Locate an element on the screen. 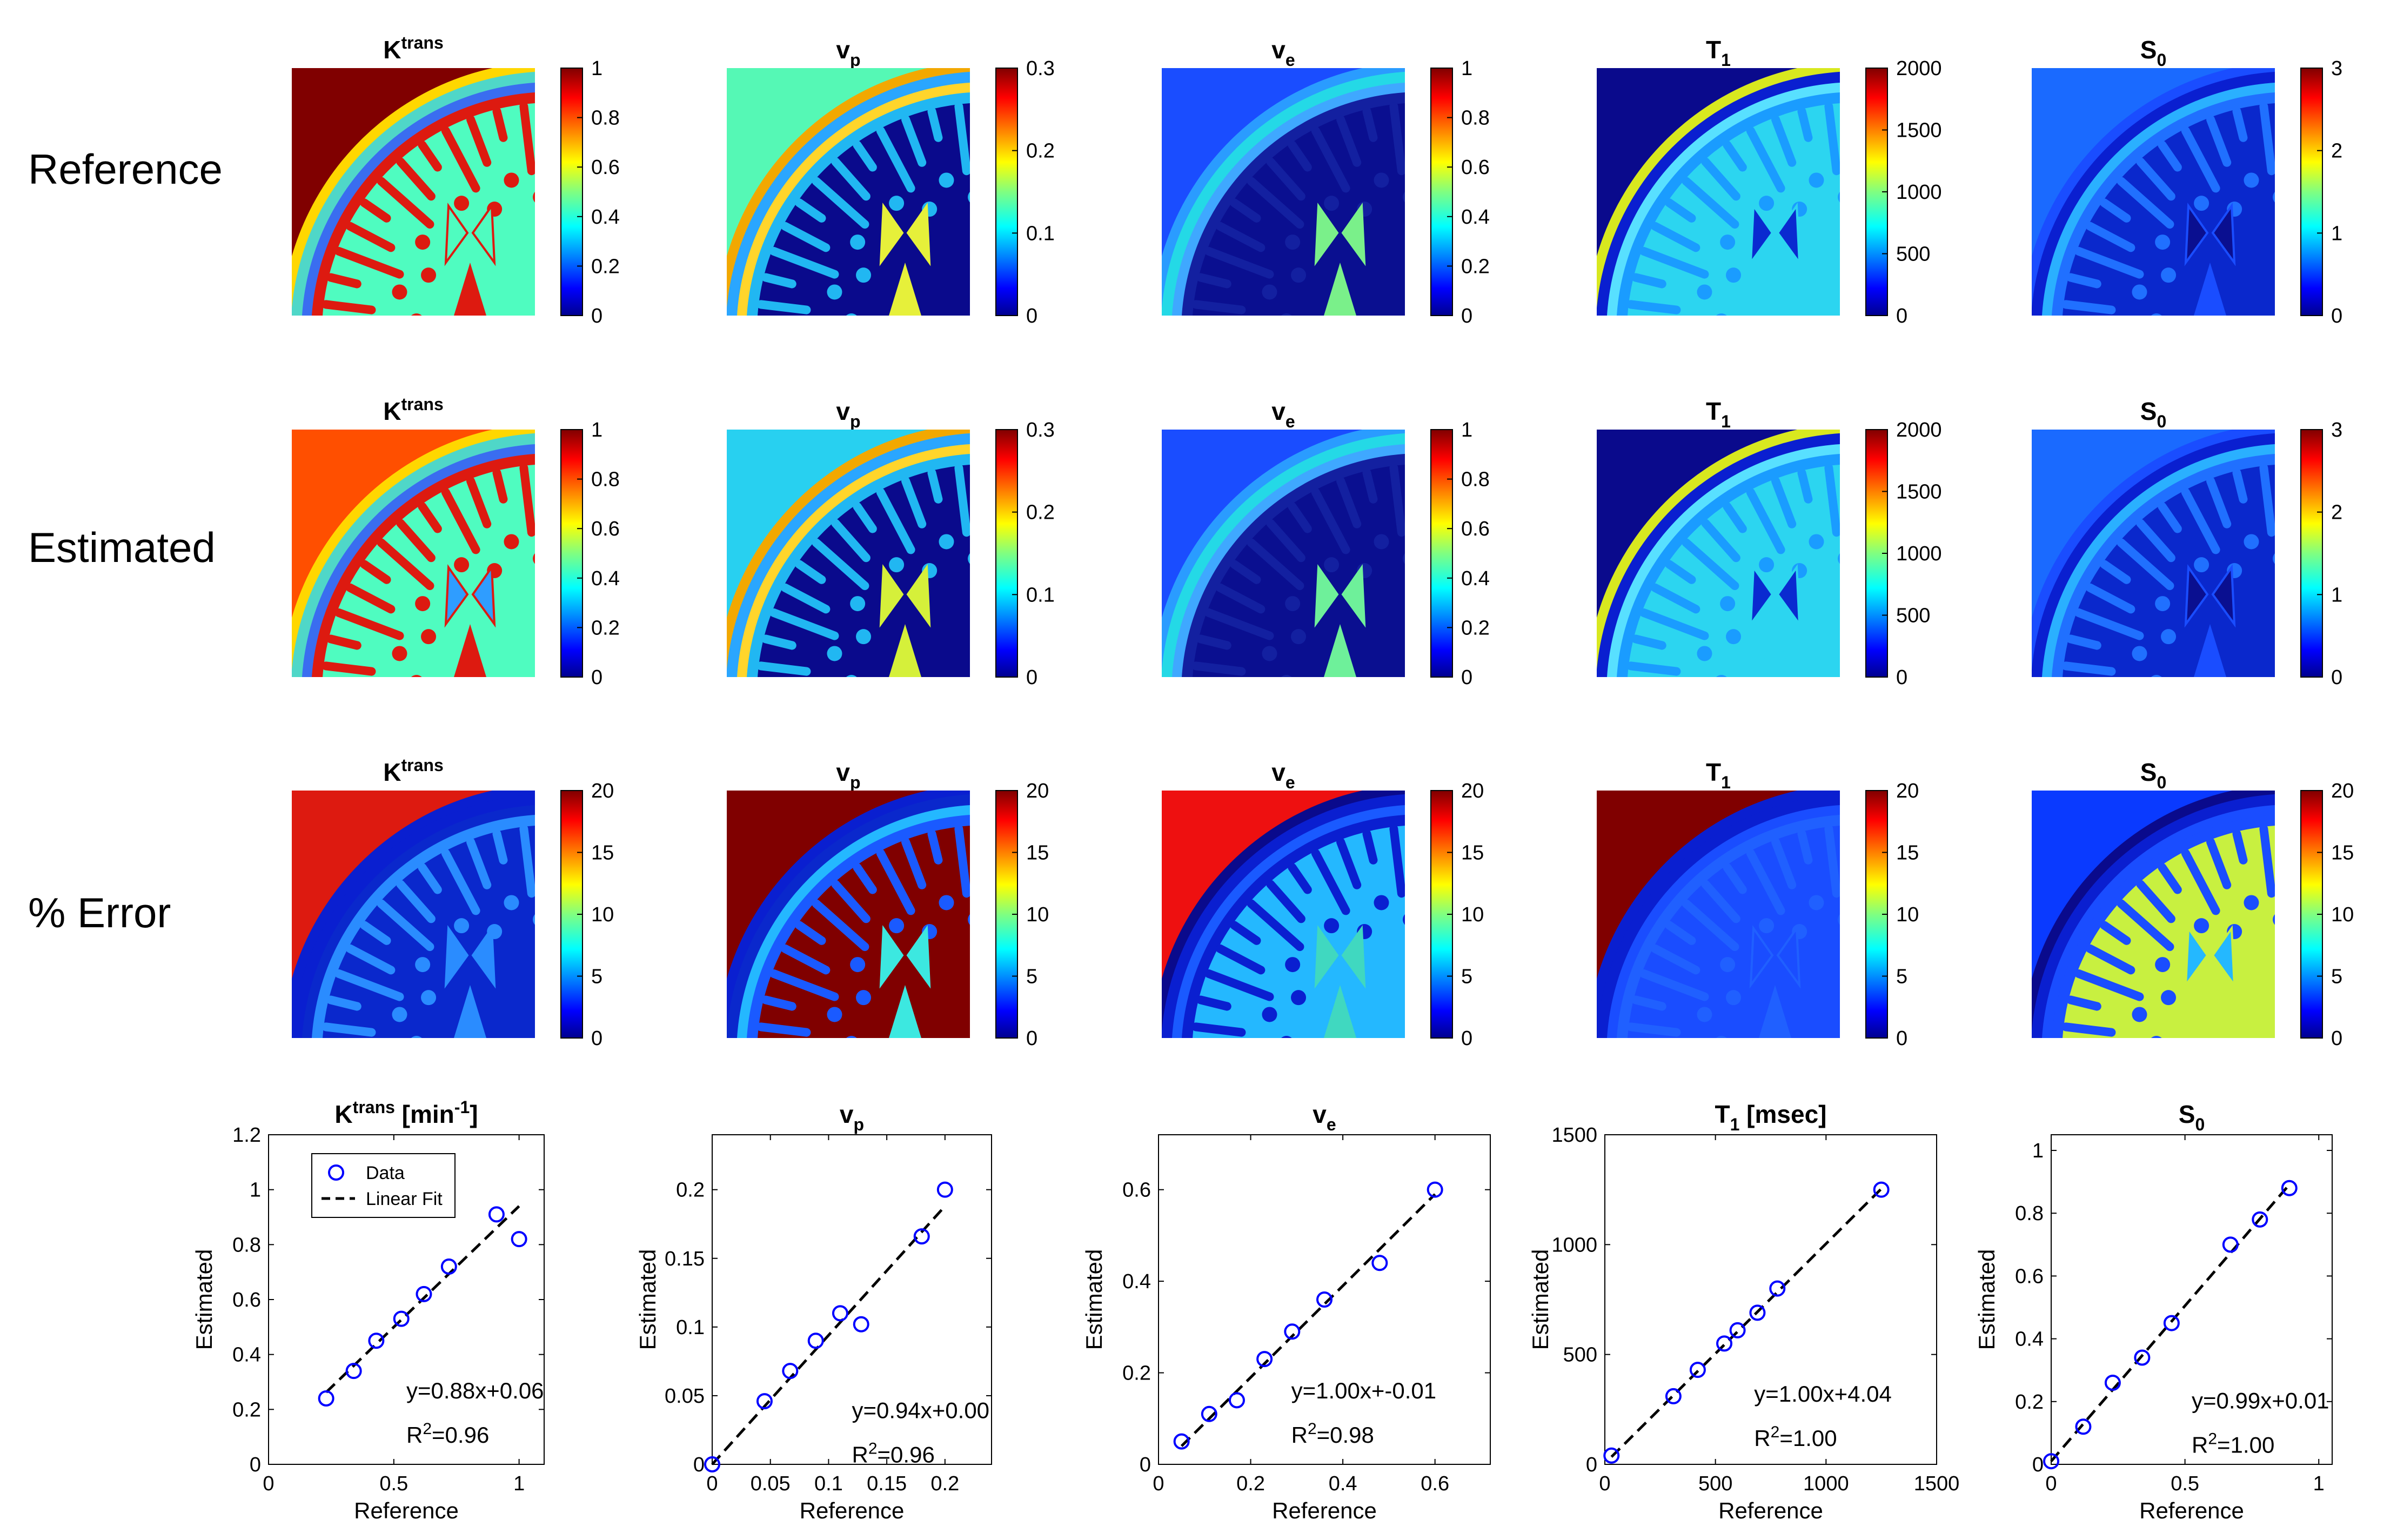  title-base: K is located at coordinates (343, 1114).